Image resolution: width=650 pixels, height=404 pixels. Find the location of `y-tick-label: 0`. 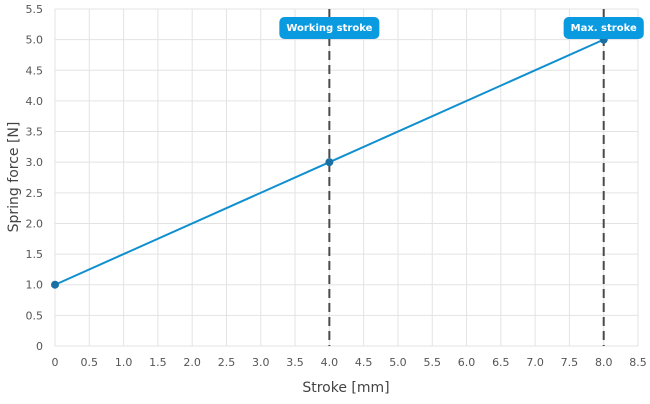

y-tick-label: 0 is located at coordinates (39, 346).